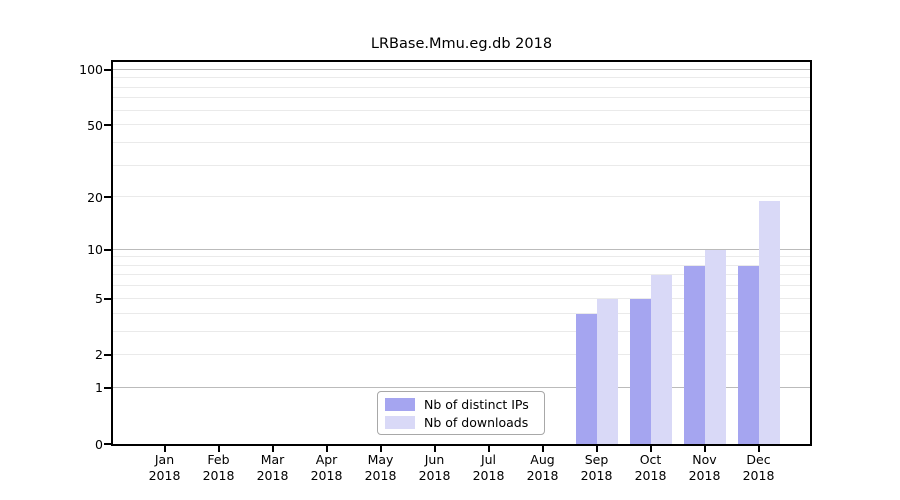  I want to click on bar-nb-of-downloads-nov, so click(715, 346).